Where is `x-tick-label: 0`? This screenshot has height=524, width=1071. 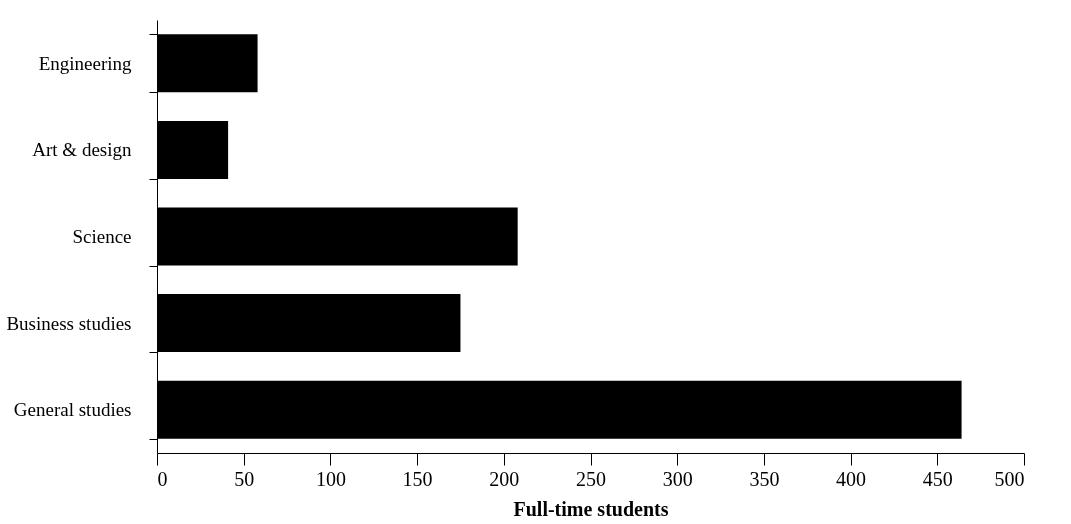
x-tick-label: 0 is located at coordinates (162, 478).